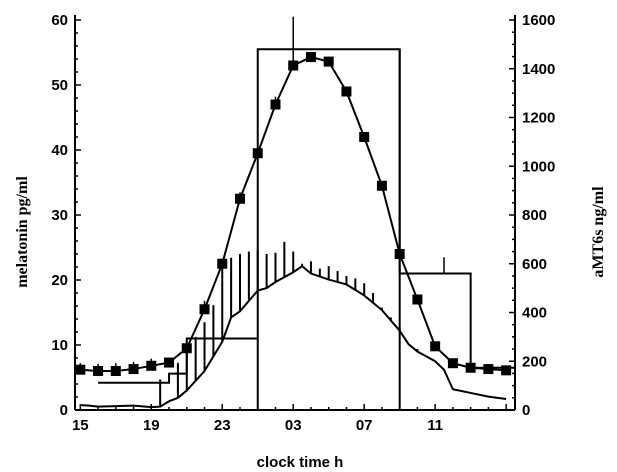 The image size is (617, 472). What do you see at coordinates (151, 425) in the screenshot?
I see `x-tick-label: 19` at bounding box center [151, 425].